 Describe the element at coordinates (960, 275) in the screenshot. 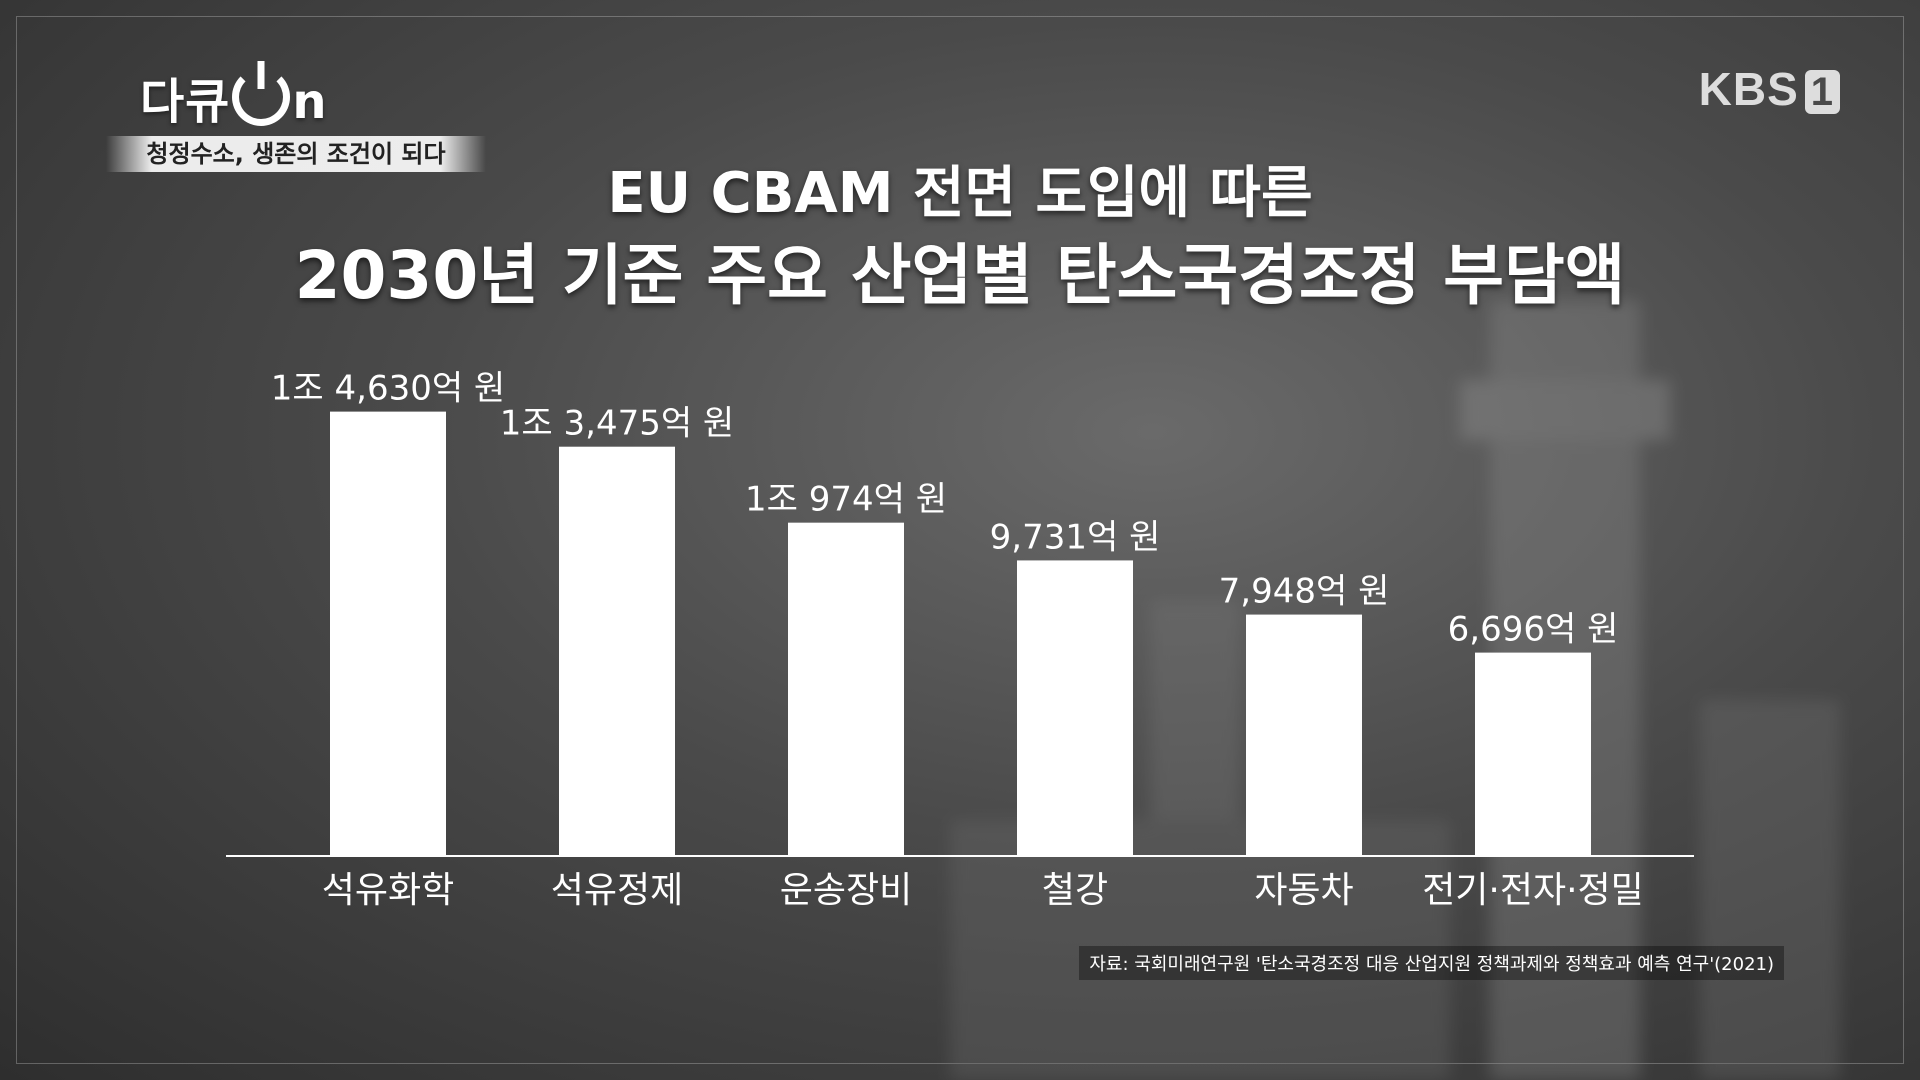

I see `chart-title-line2: 2030년 기준 주요 산업별 탄소국경조정 부담액` at that location.